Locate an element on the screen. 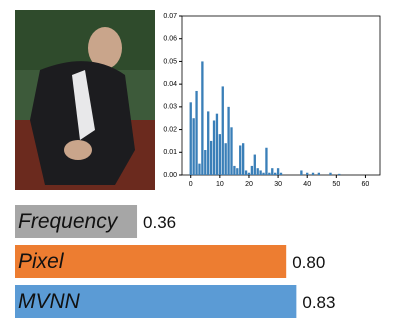  x-tick-label: 20 is located at coordinates (249, 184).